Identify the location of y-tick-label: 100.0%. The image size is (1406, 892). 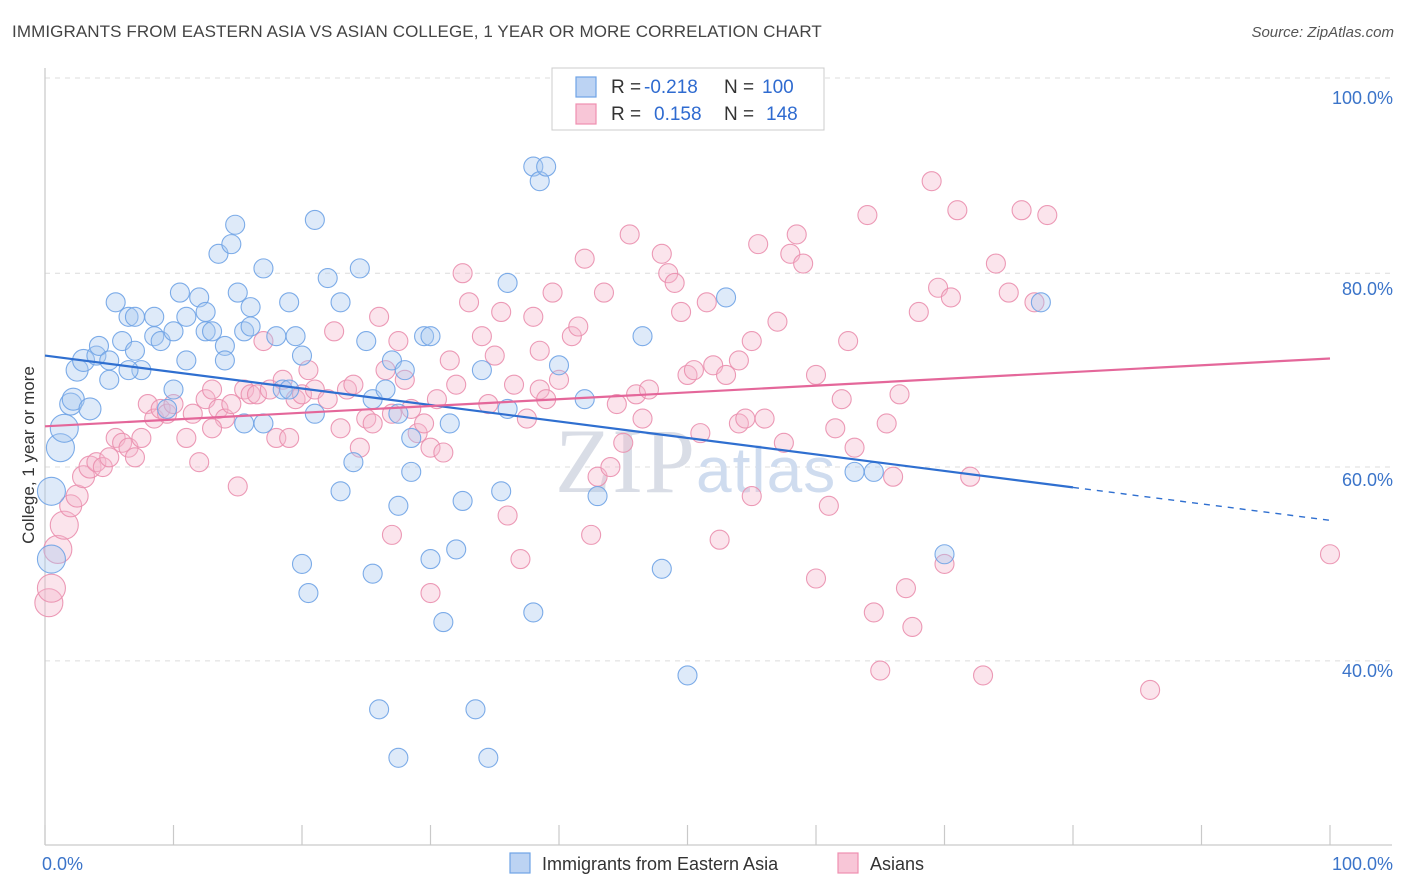
(1362, 98).